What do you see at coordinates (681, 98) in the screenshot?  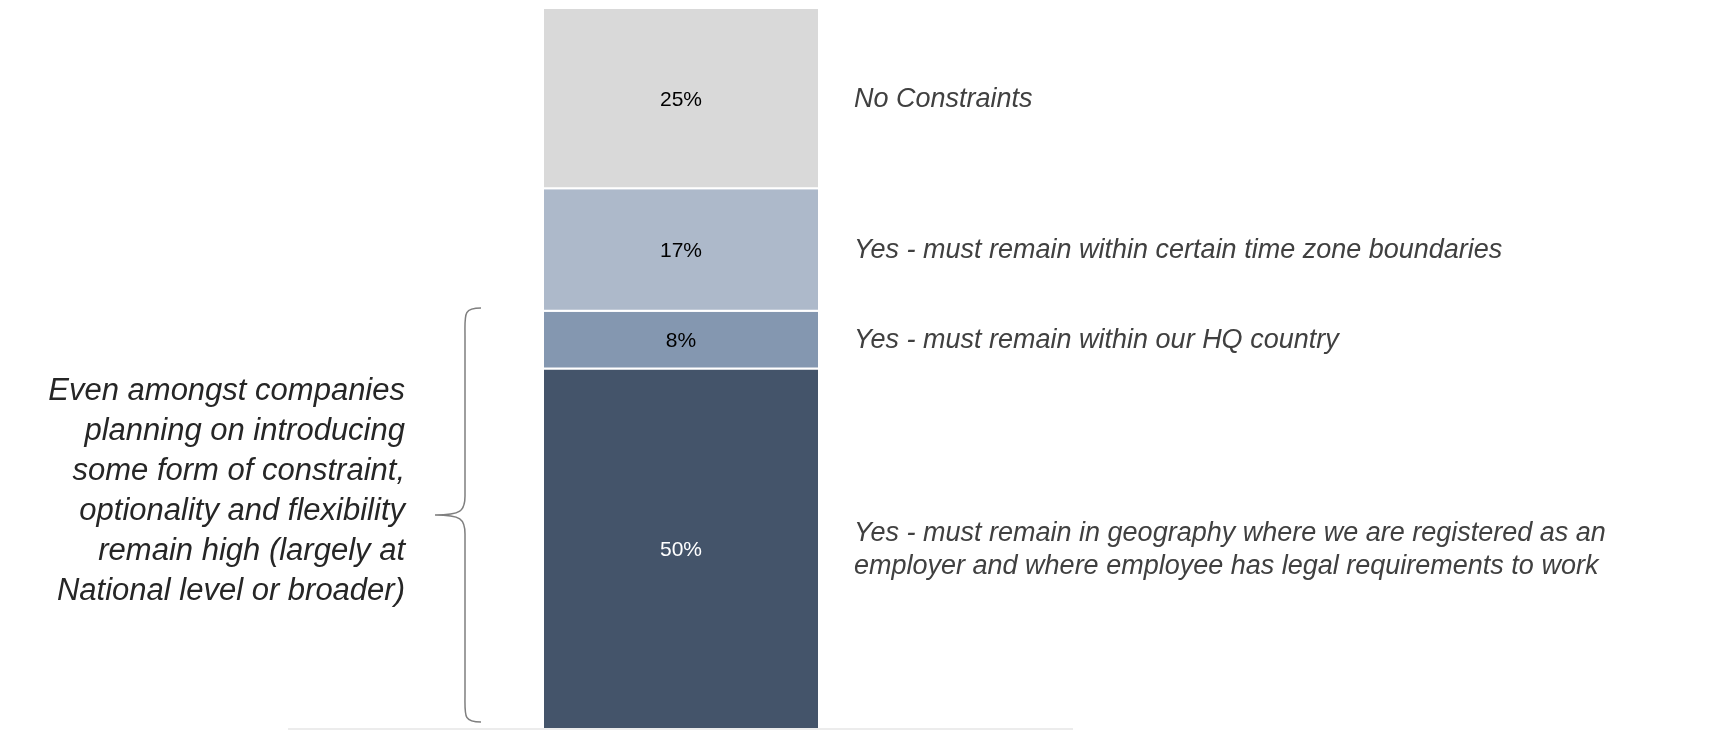 I see `data-label: 25%` at bounding box center [681, 98].